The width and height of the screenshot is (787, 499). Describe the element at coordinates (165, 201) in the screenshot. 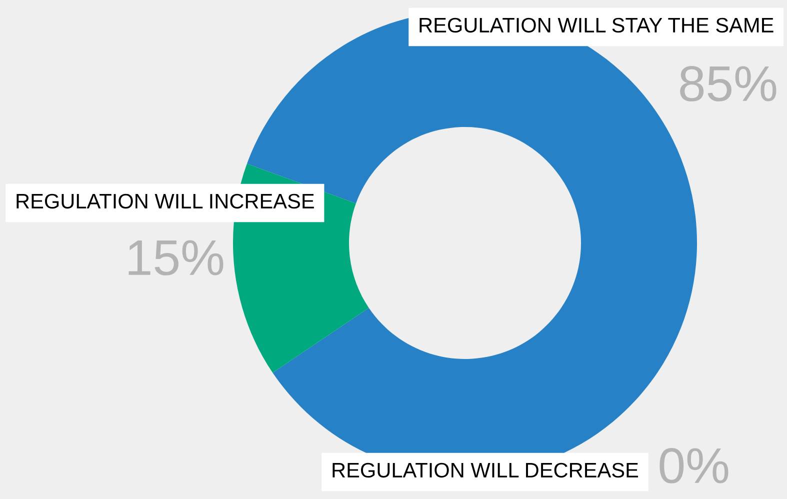

I see `slice-label: REGULATION WILL INCREASE` at that location.